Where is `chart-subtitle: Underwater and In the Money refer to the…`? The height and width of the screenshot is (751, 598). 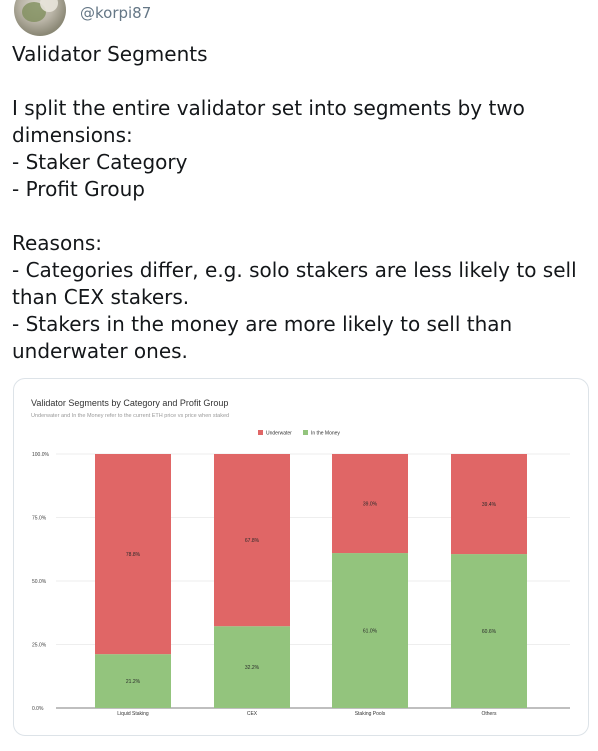 chart-subtitle: Underwater and In the Money refer to the… is located at coordinates (130, 416).